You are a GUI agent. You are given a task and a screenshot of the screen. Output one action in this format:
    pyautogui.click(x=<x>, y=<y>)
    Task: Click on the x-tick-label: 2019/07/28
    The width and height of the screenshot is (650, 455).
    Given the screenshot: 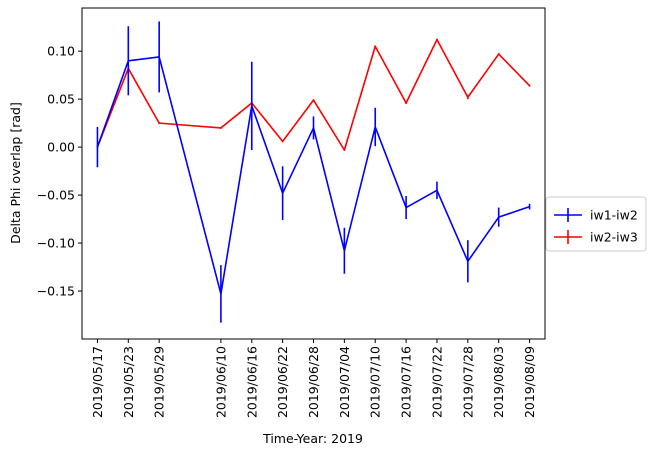 What is the action you would take?
    pyautogui.click(x=467, y=382)
    